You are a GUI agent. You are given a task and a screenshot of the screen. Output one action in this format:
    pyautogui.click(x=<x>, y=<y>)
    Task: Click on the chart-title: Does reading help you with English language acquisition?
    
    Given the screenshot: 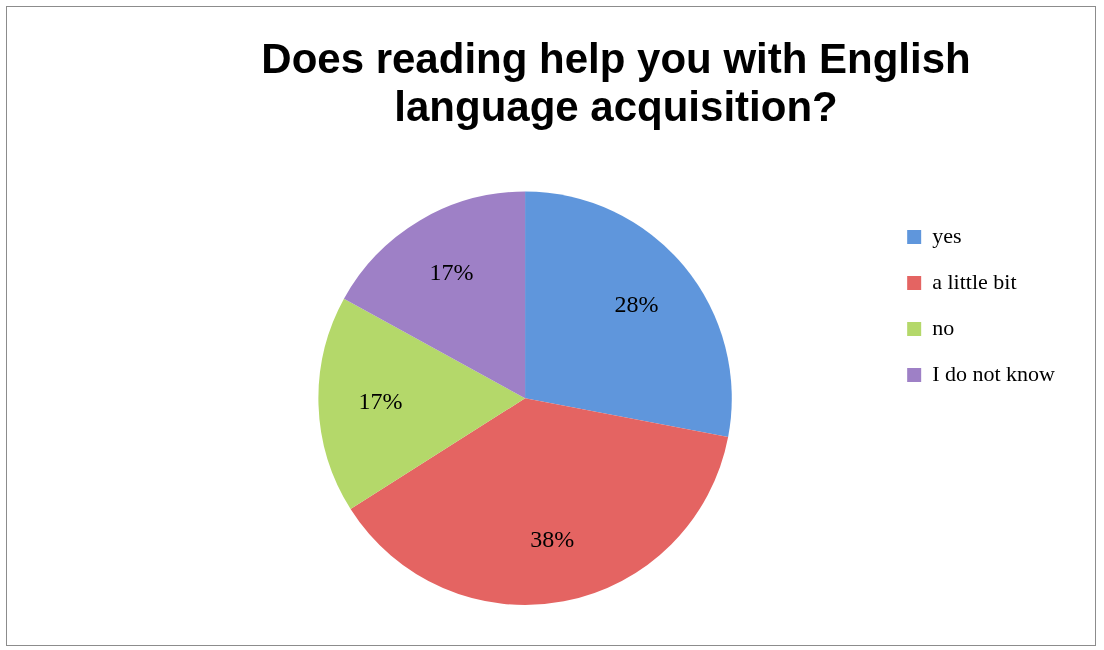 What is the action you would take?
    pyautogui.click(x=616, y=82)
    